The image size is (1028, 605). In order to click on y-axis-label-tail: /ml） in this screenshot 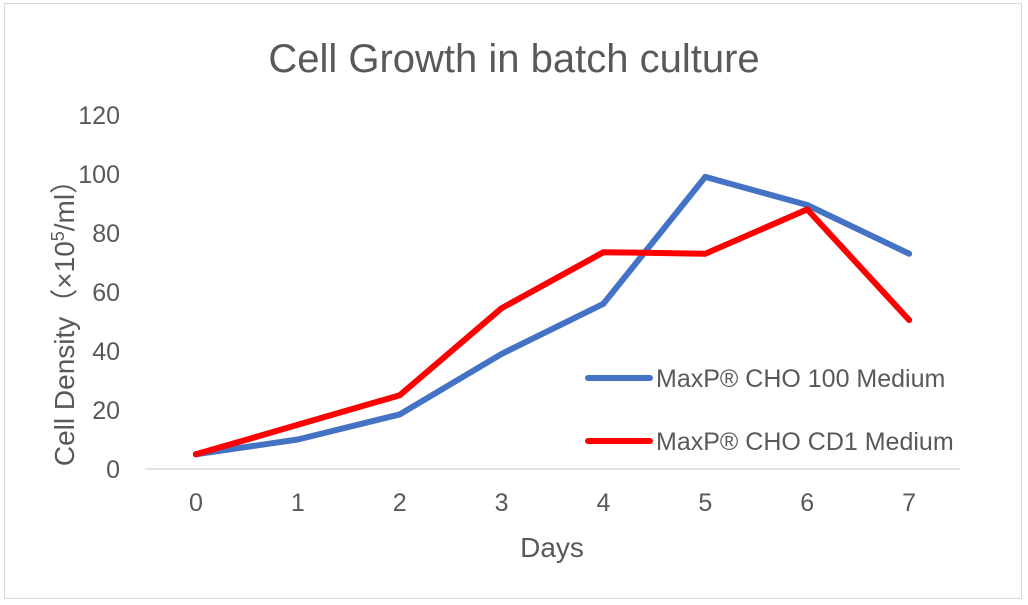, I will do `click(64, 198)`.